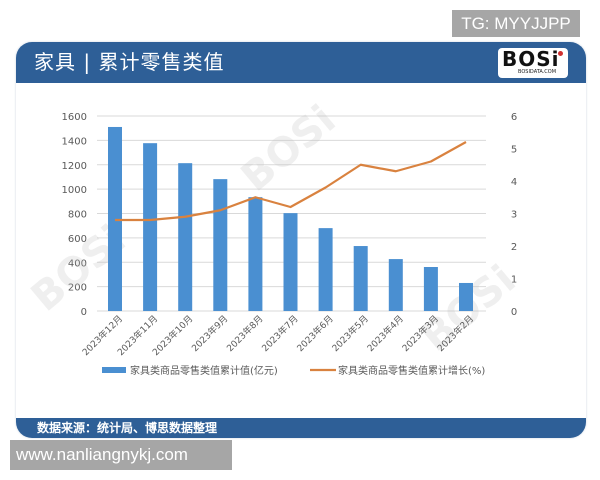 The width and height of the screenshot is (600, 480). Describe the element at coordinates (514, 150) in the screenshot. I see `right-axis-tick: 5` at that location.